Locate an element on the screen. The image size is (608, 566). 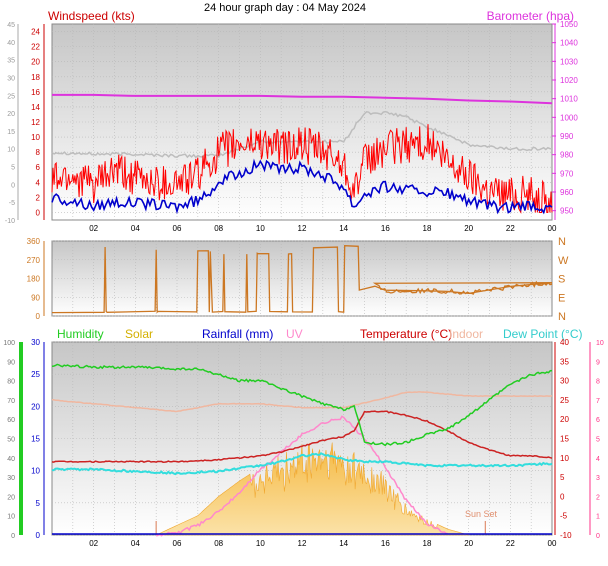
rainfall-axis-tick: 10 is located at coordinates (35, 471).